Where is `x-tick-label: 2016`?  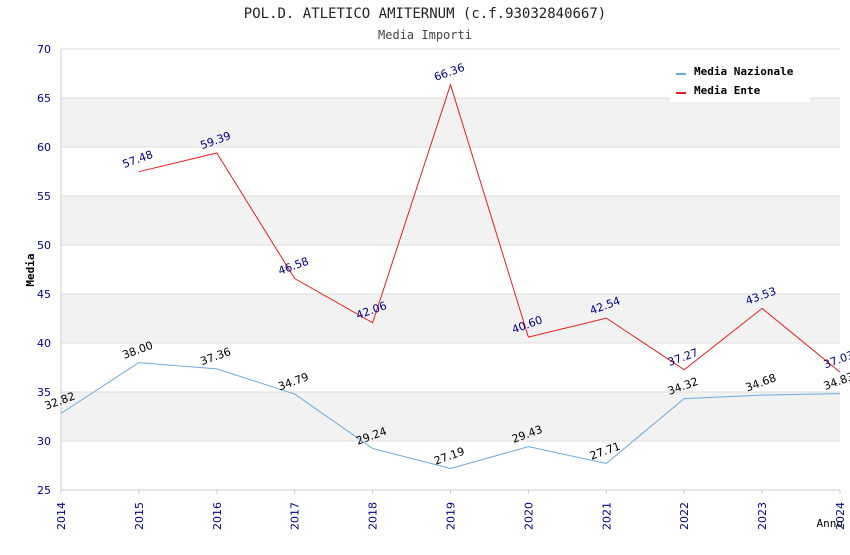
x-tick-label: 2016 is located at coordinates (217, 516).